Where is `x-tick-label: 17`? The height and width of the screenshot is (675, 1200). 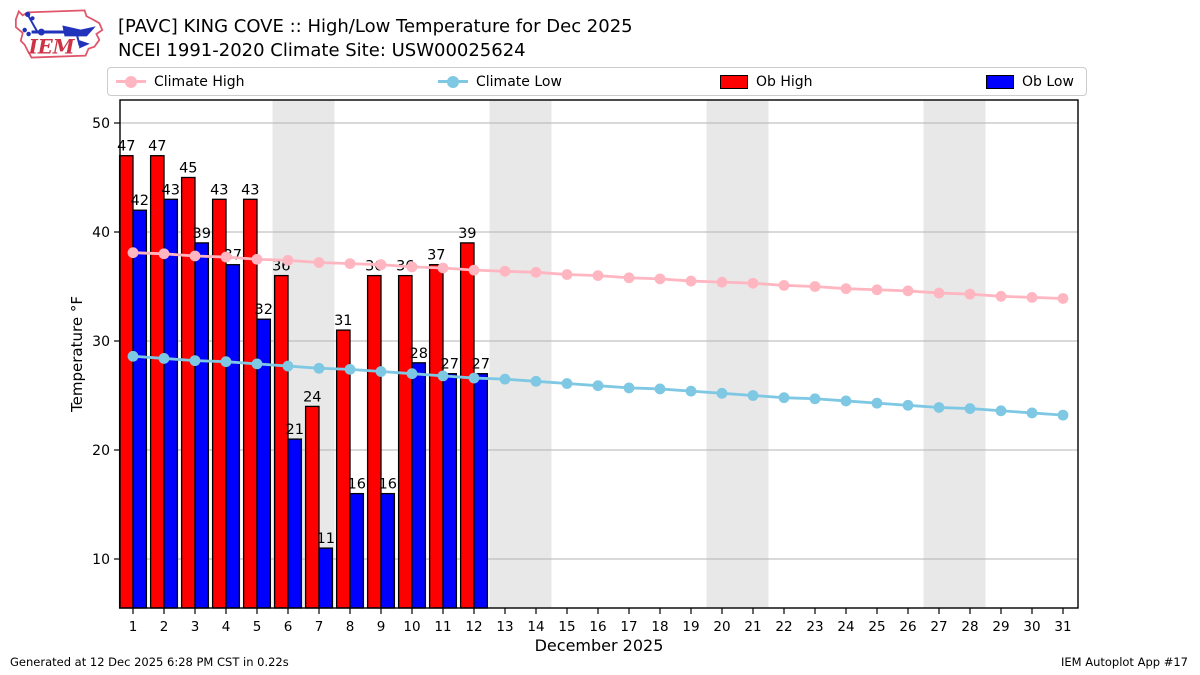
x-tick-label: 17 is located at coordinates (628, 627).